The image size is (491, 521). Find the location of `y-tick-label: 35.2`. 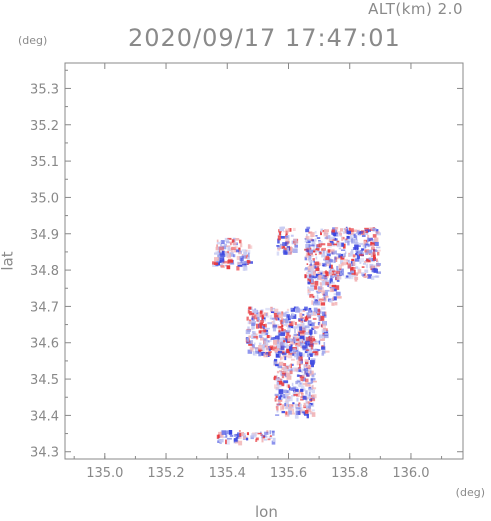

y-tick-label: 35.2 is located at coordinates (44, 126).